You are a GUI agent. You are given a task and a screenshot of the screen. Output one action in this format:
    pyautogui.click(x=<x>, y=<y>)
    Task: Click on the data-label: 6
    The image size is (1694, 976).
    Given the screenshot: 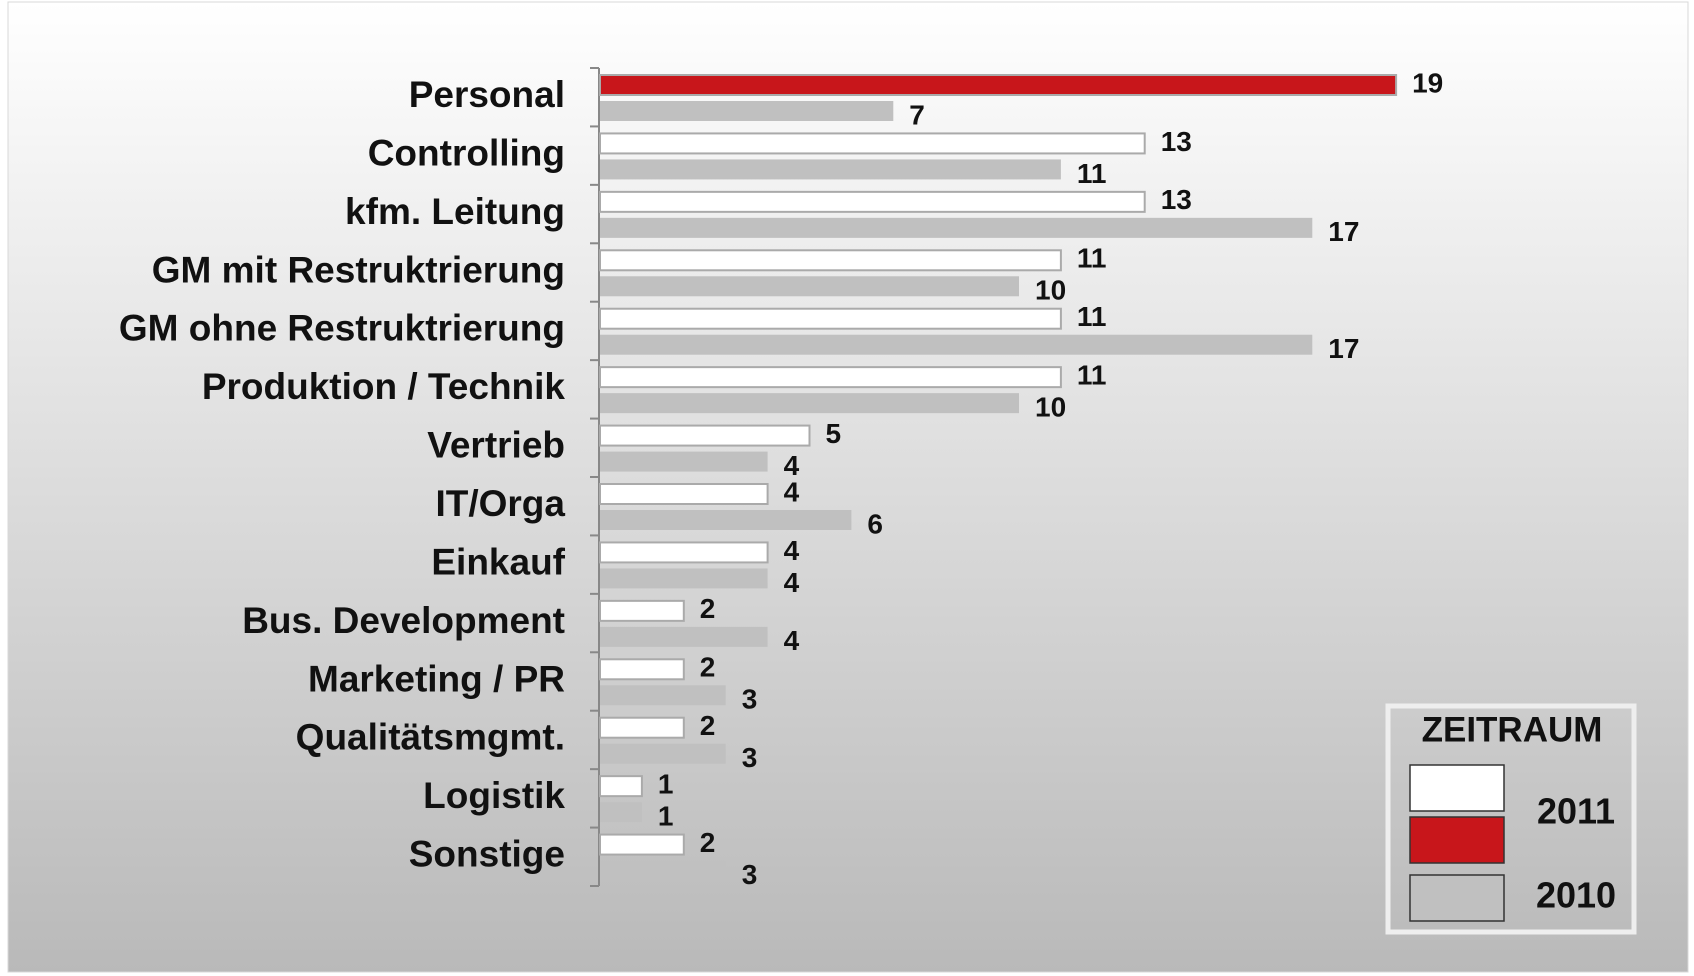 What is the action you would take?
    pyautogui.click(x=875, y=523)
    